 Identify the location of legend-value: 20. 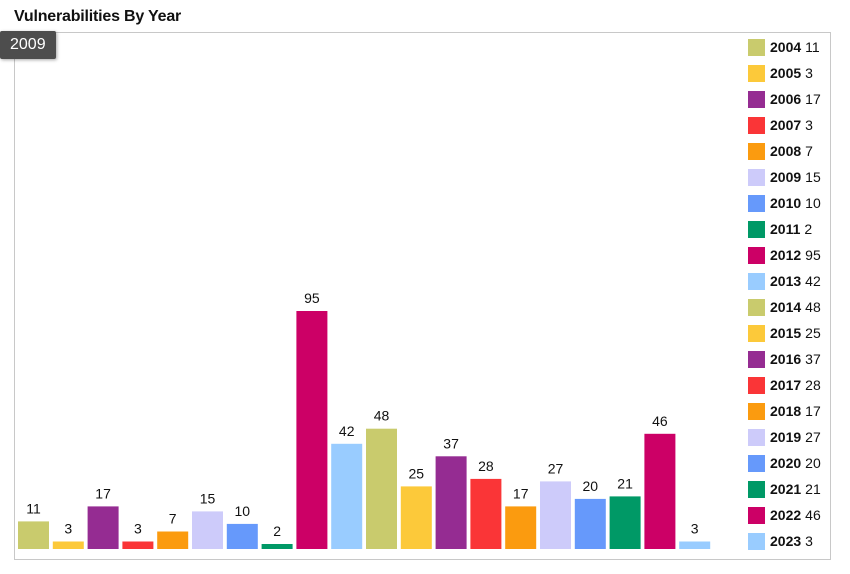
(813, 463).